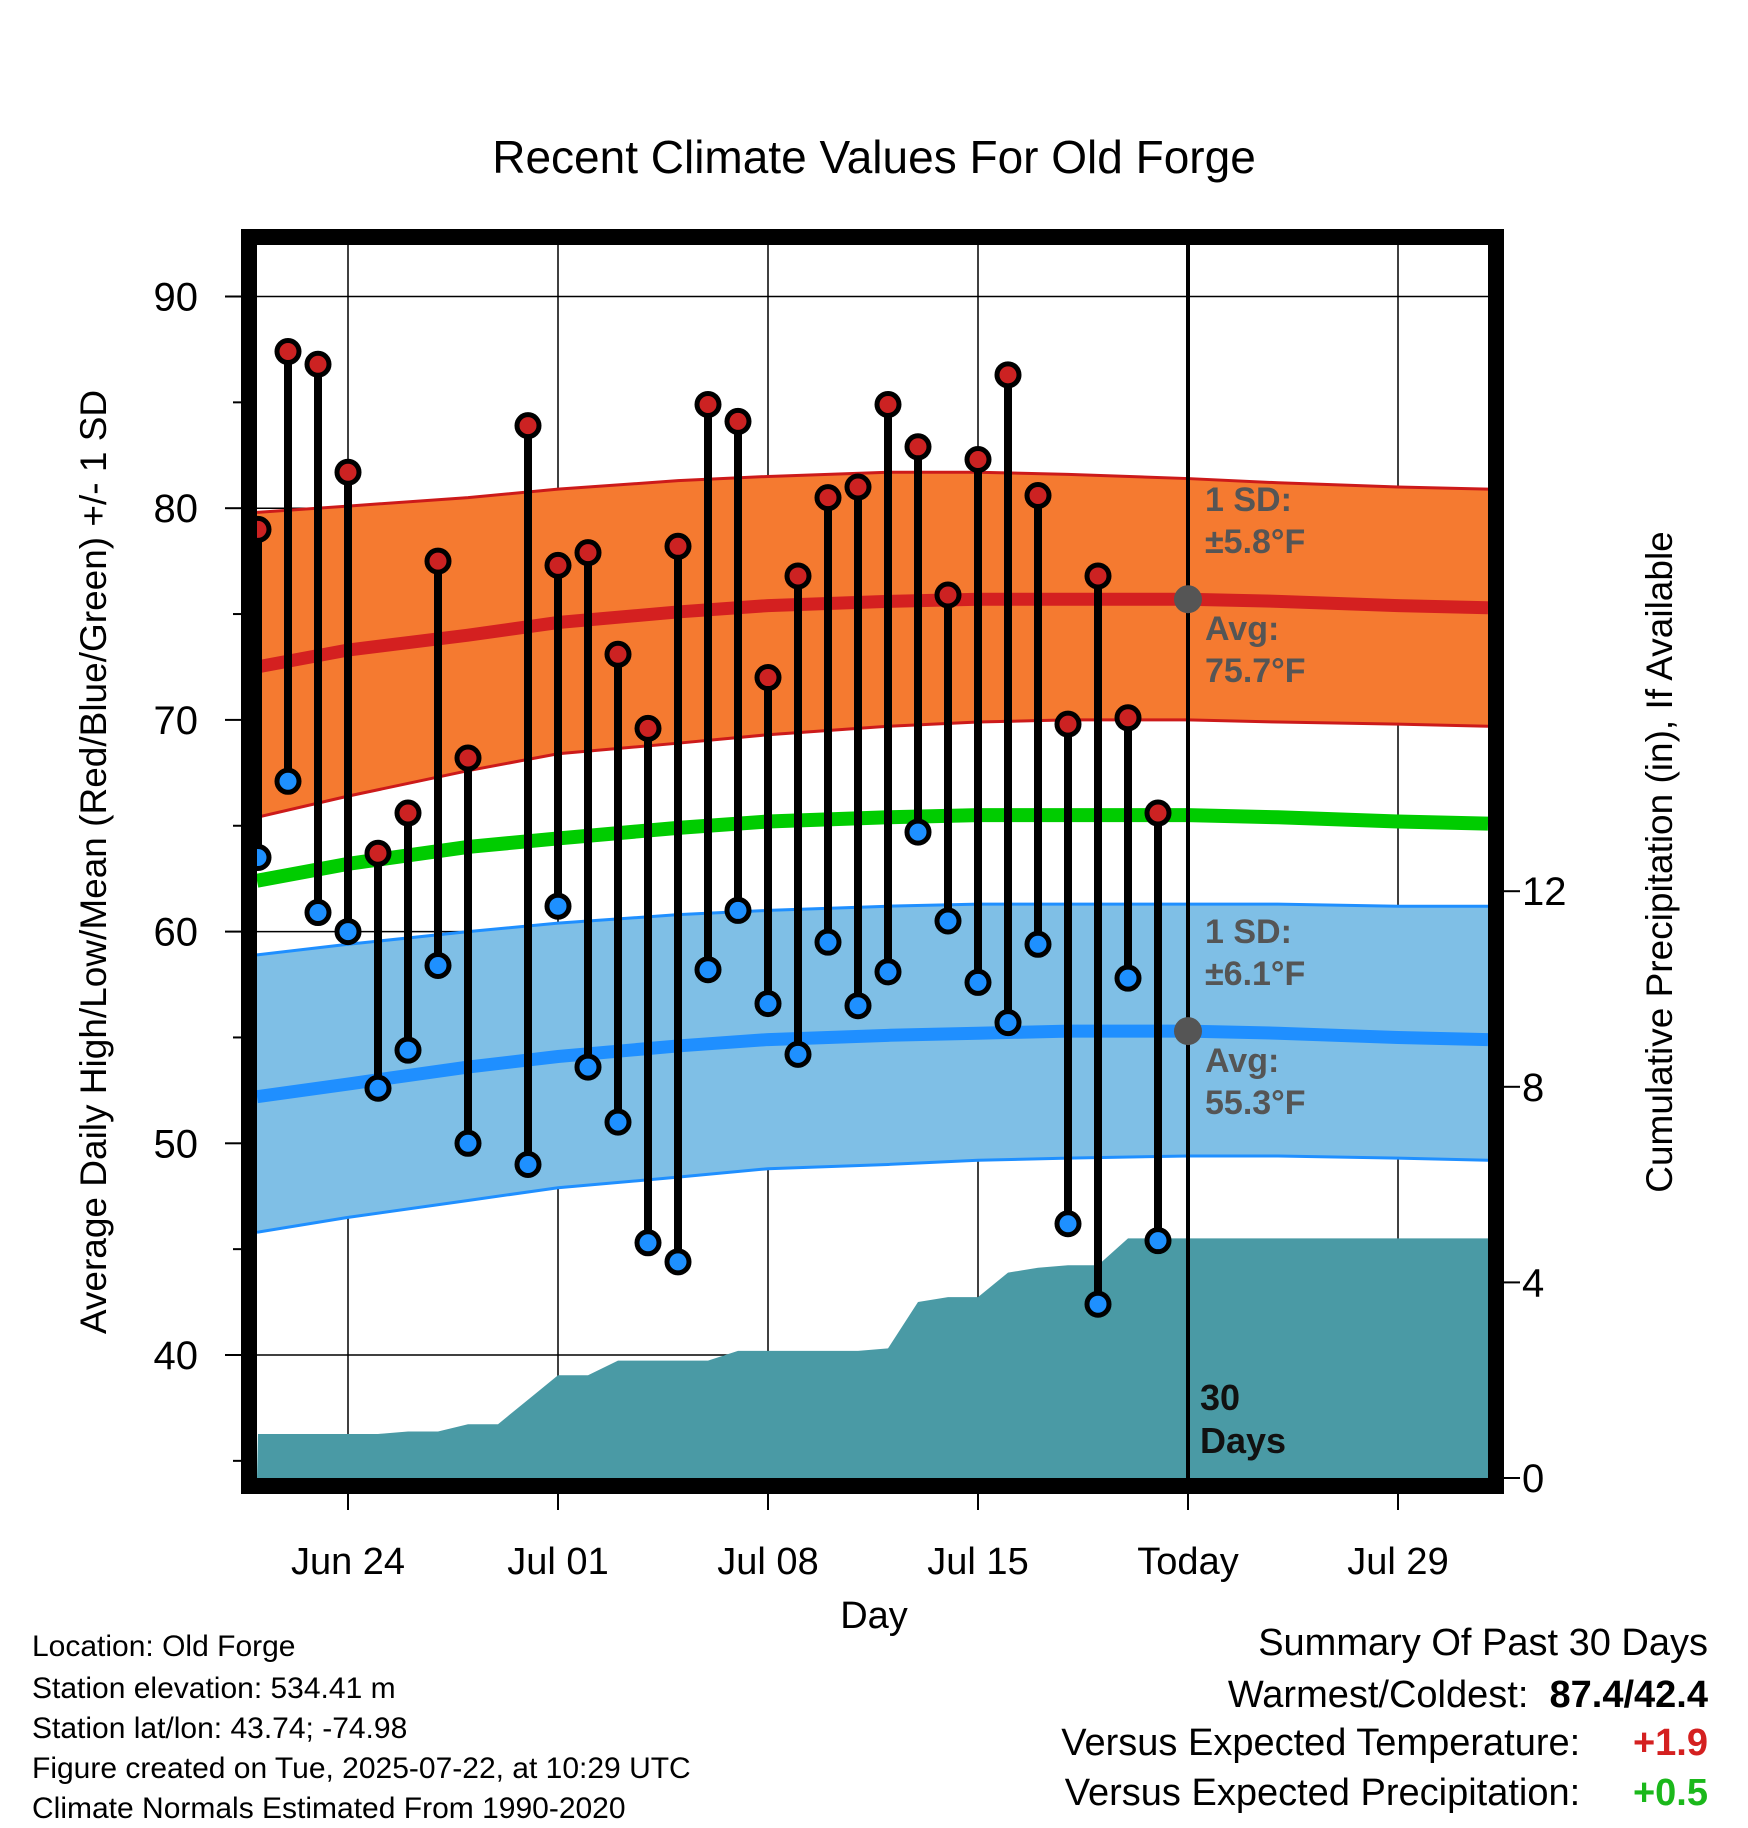 The height and width of the screenshot is (1828, 1748). I want to click on summary-warm-cold-label: Warmest/Coldest:, so click(1378, 1695).